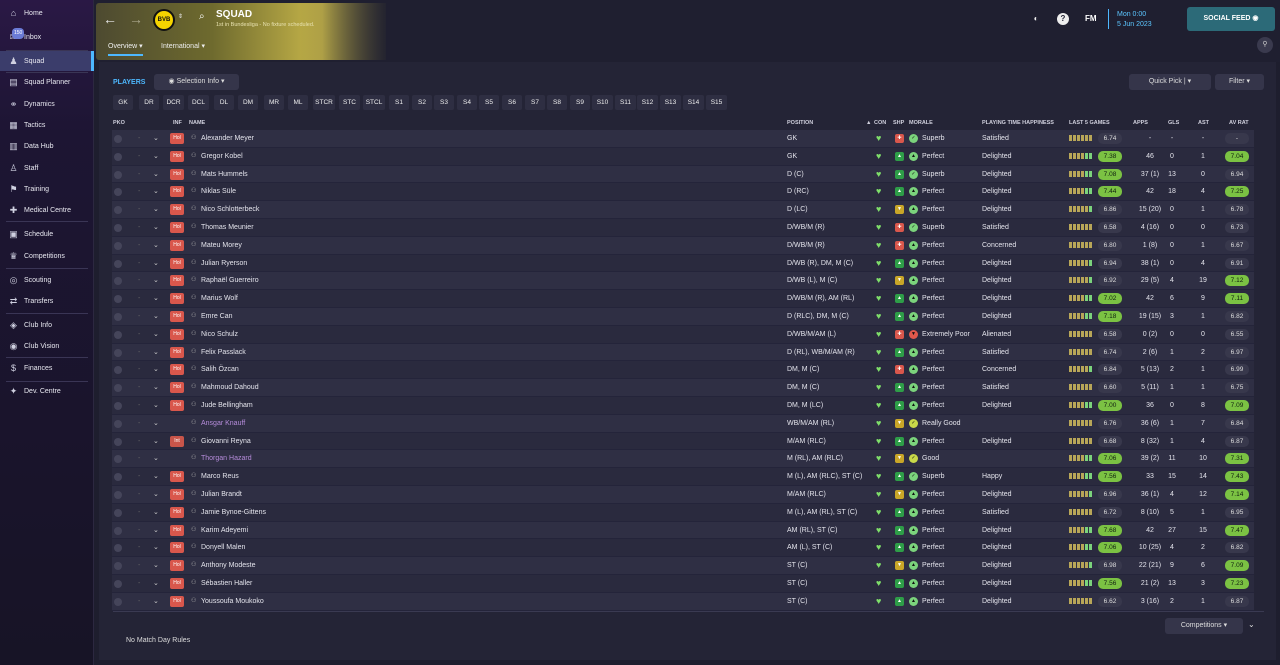 This screenshot has height=665, width=1280. Describe the element at coordinates (899, 123) in the screenshot. I see `col-shp: SHP` at that location.